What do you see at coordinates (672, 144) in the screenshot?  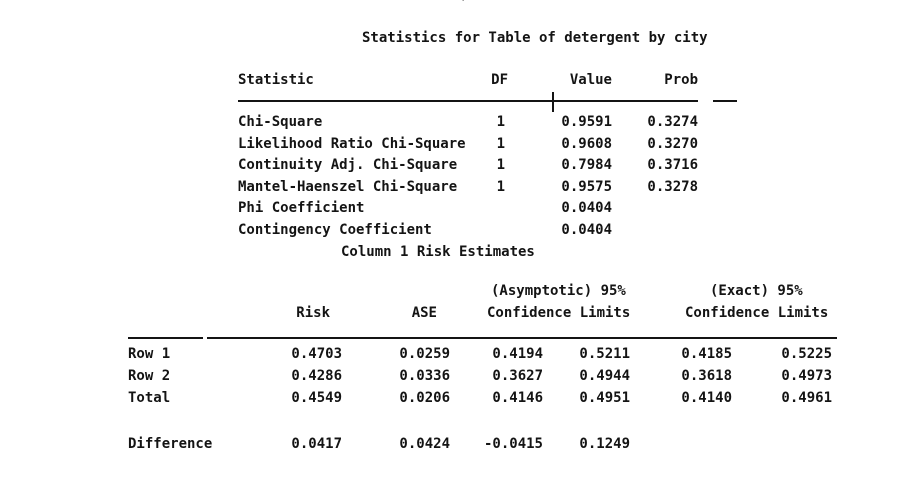 I see `cell-prob: 0.3270` at bounding box center [672, 144].